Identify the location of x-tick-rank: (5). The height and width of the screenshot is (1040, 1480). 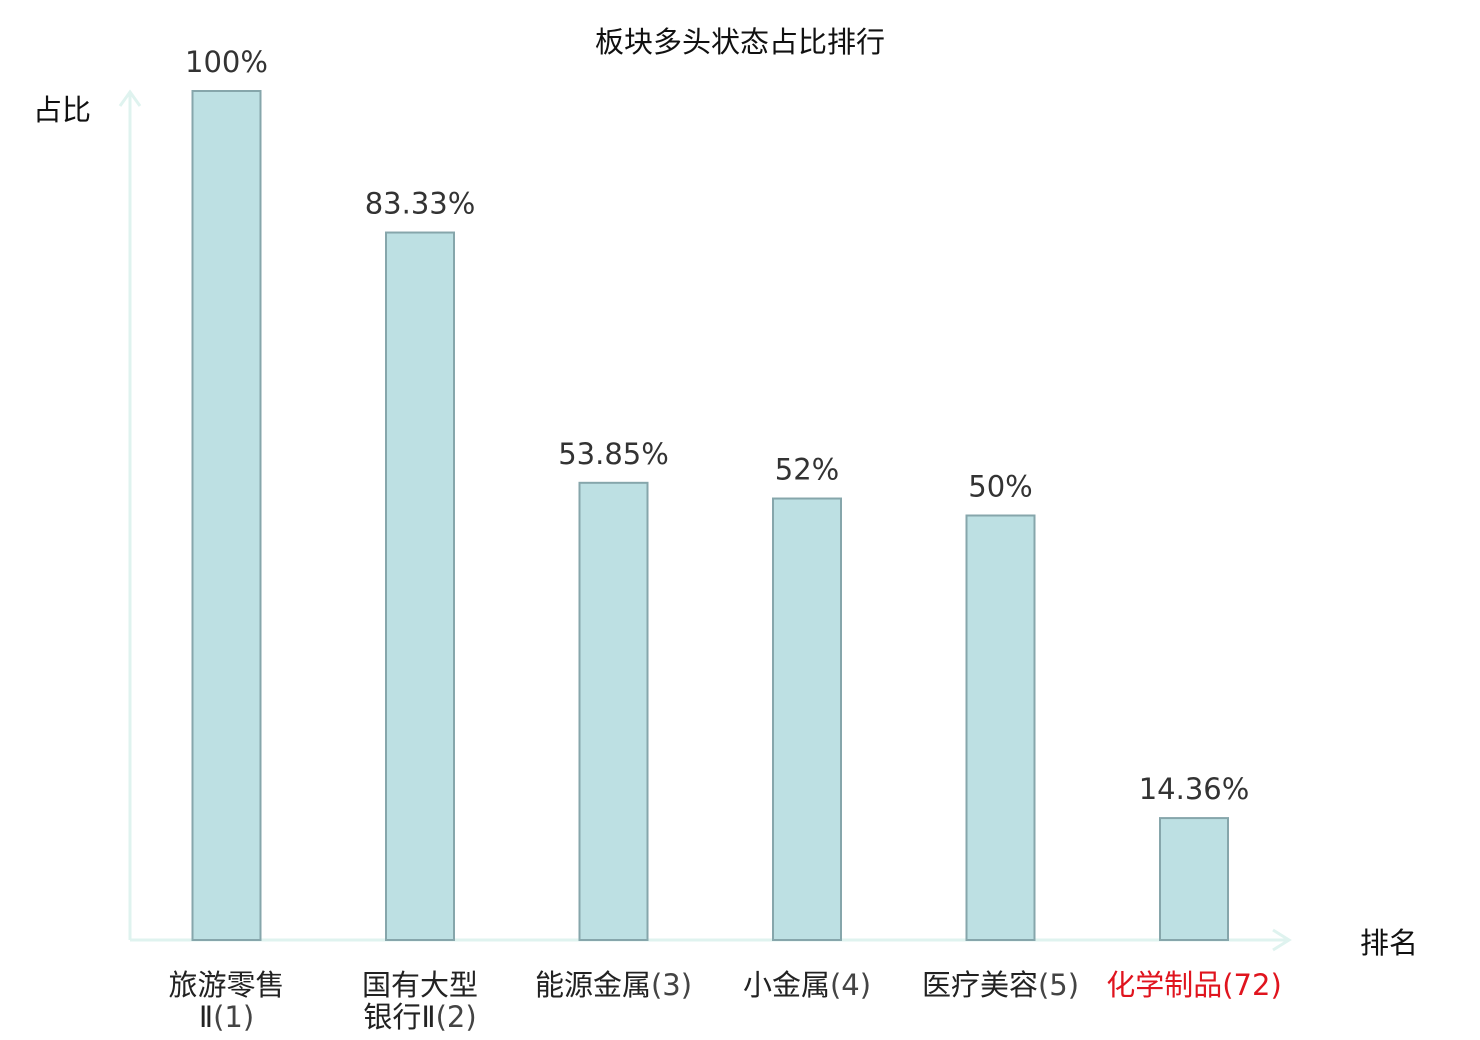
(1058, 985).